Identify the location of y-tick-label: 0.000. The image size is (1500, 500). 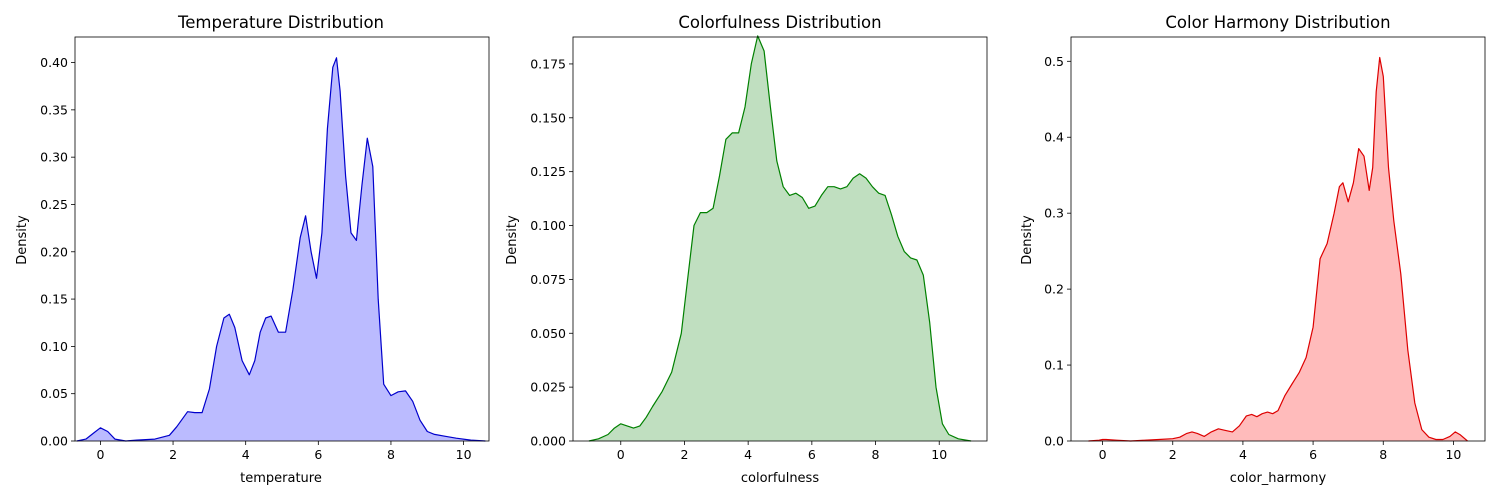
(548, 441).